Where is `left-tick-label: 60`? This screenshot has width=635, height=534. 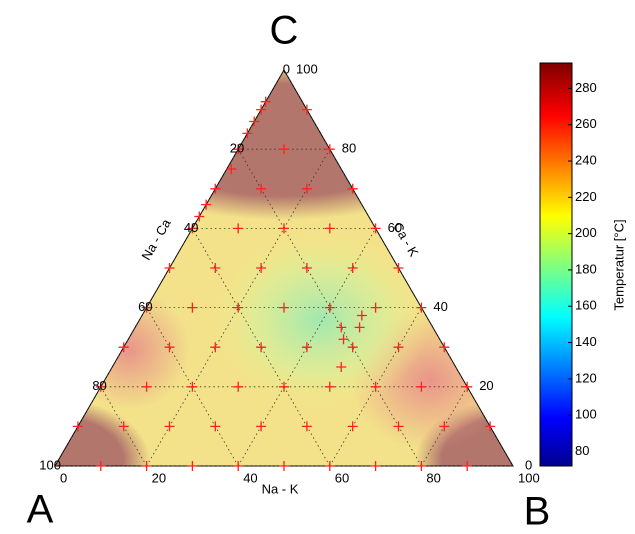 left-tick-label: 60 is located at coordinates (145, 306).